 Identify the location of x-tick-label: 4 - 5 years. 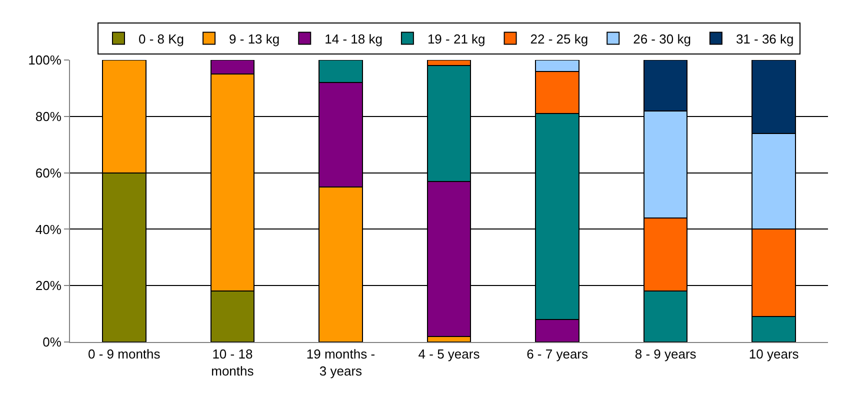
(449, 354).